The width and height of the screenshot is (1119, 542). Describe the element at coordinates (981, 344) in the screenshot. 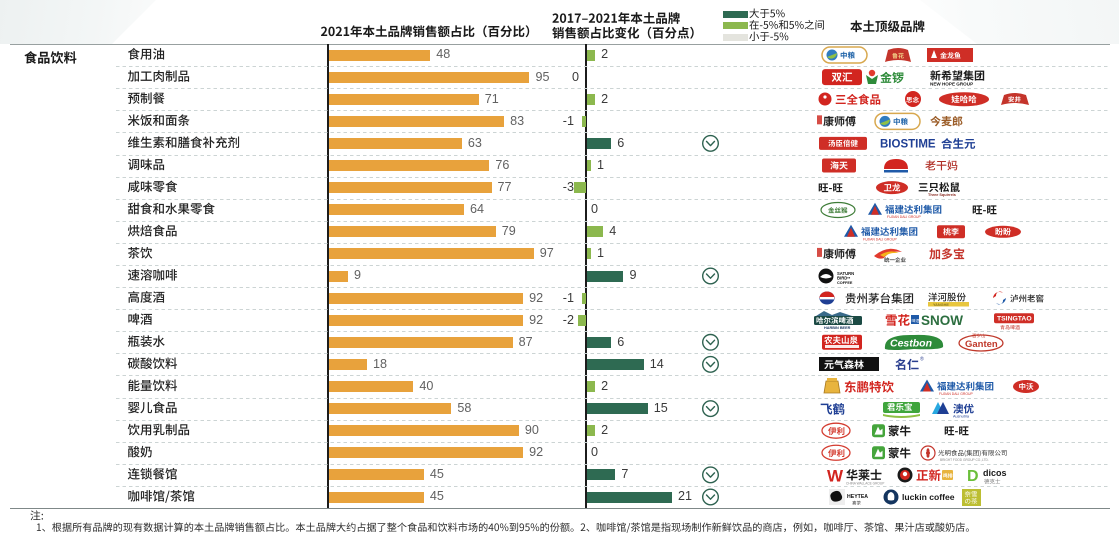

I see `svg-text: Ganten` at that location.